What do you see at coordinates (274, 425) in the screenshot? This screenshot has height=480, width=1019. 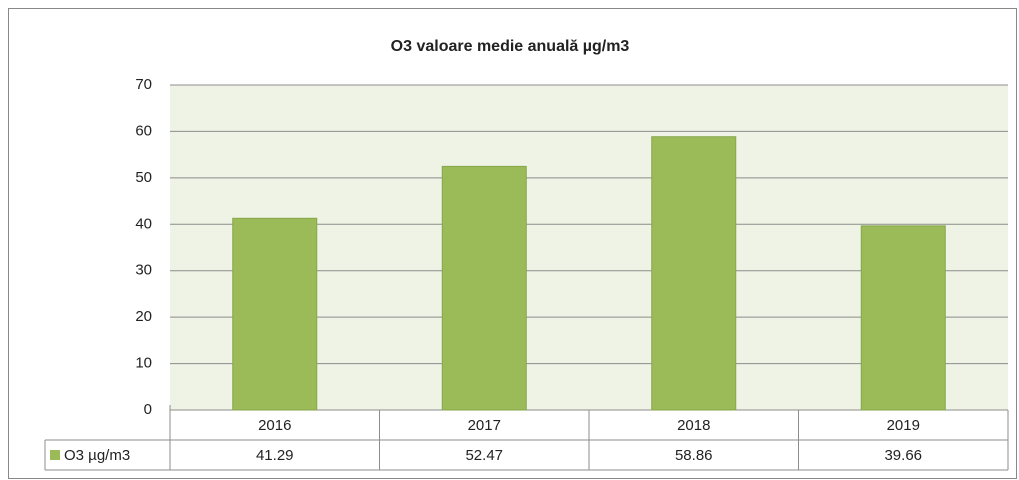 I see `x-tick-label: 2016` at bounding box center [274, 425].